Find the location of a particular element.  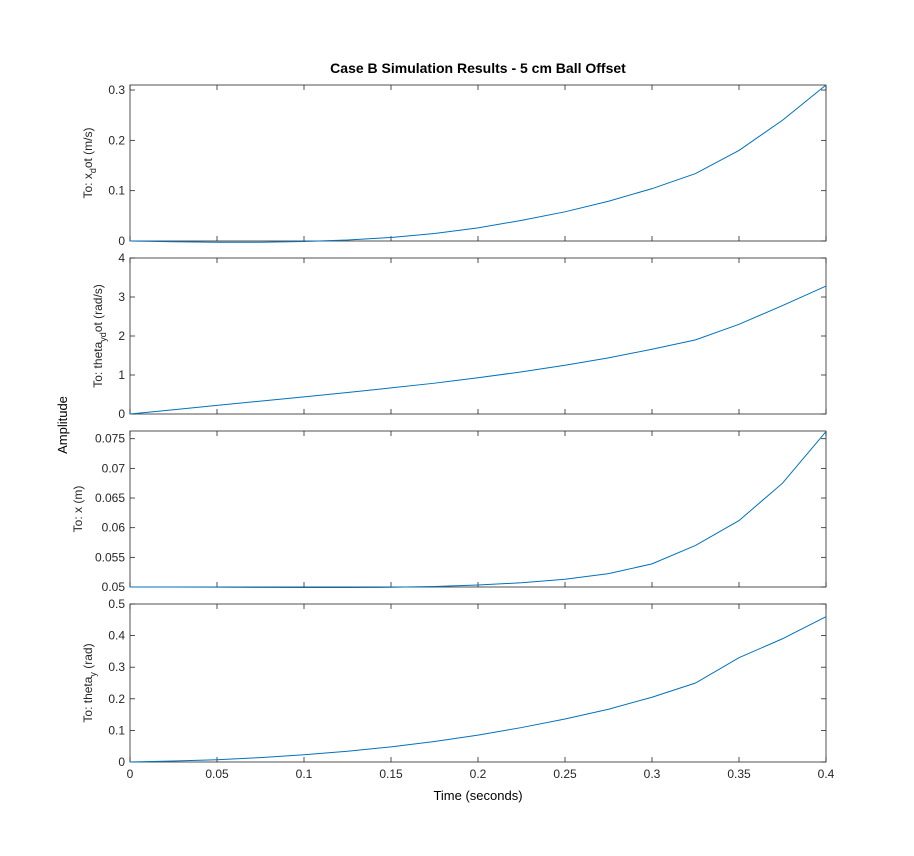

x-tick-label: 0.1 is located at coordinates (304, 774).